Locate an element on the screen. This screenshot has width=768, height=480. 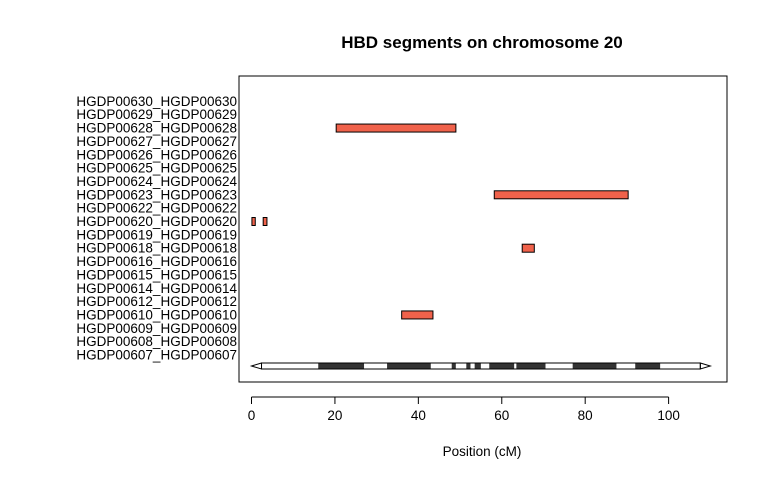
y-tick-label: HGDP00628_HGDP00628 is located at coordinates (156, 128).